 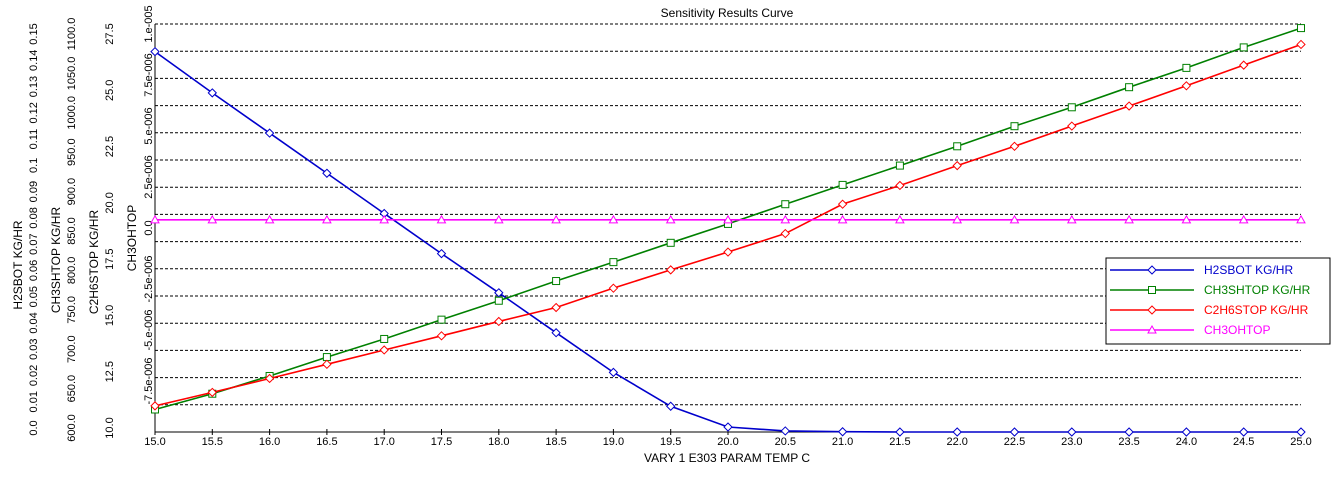 What do you see at coordinates (670, 442) in the screenshot?
I see `x-tick-label: 19.5` at bounding box center [670, 442].